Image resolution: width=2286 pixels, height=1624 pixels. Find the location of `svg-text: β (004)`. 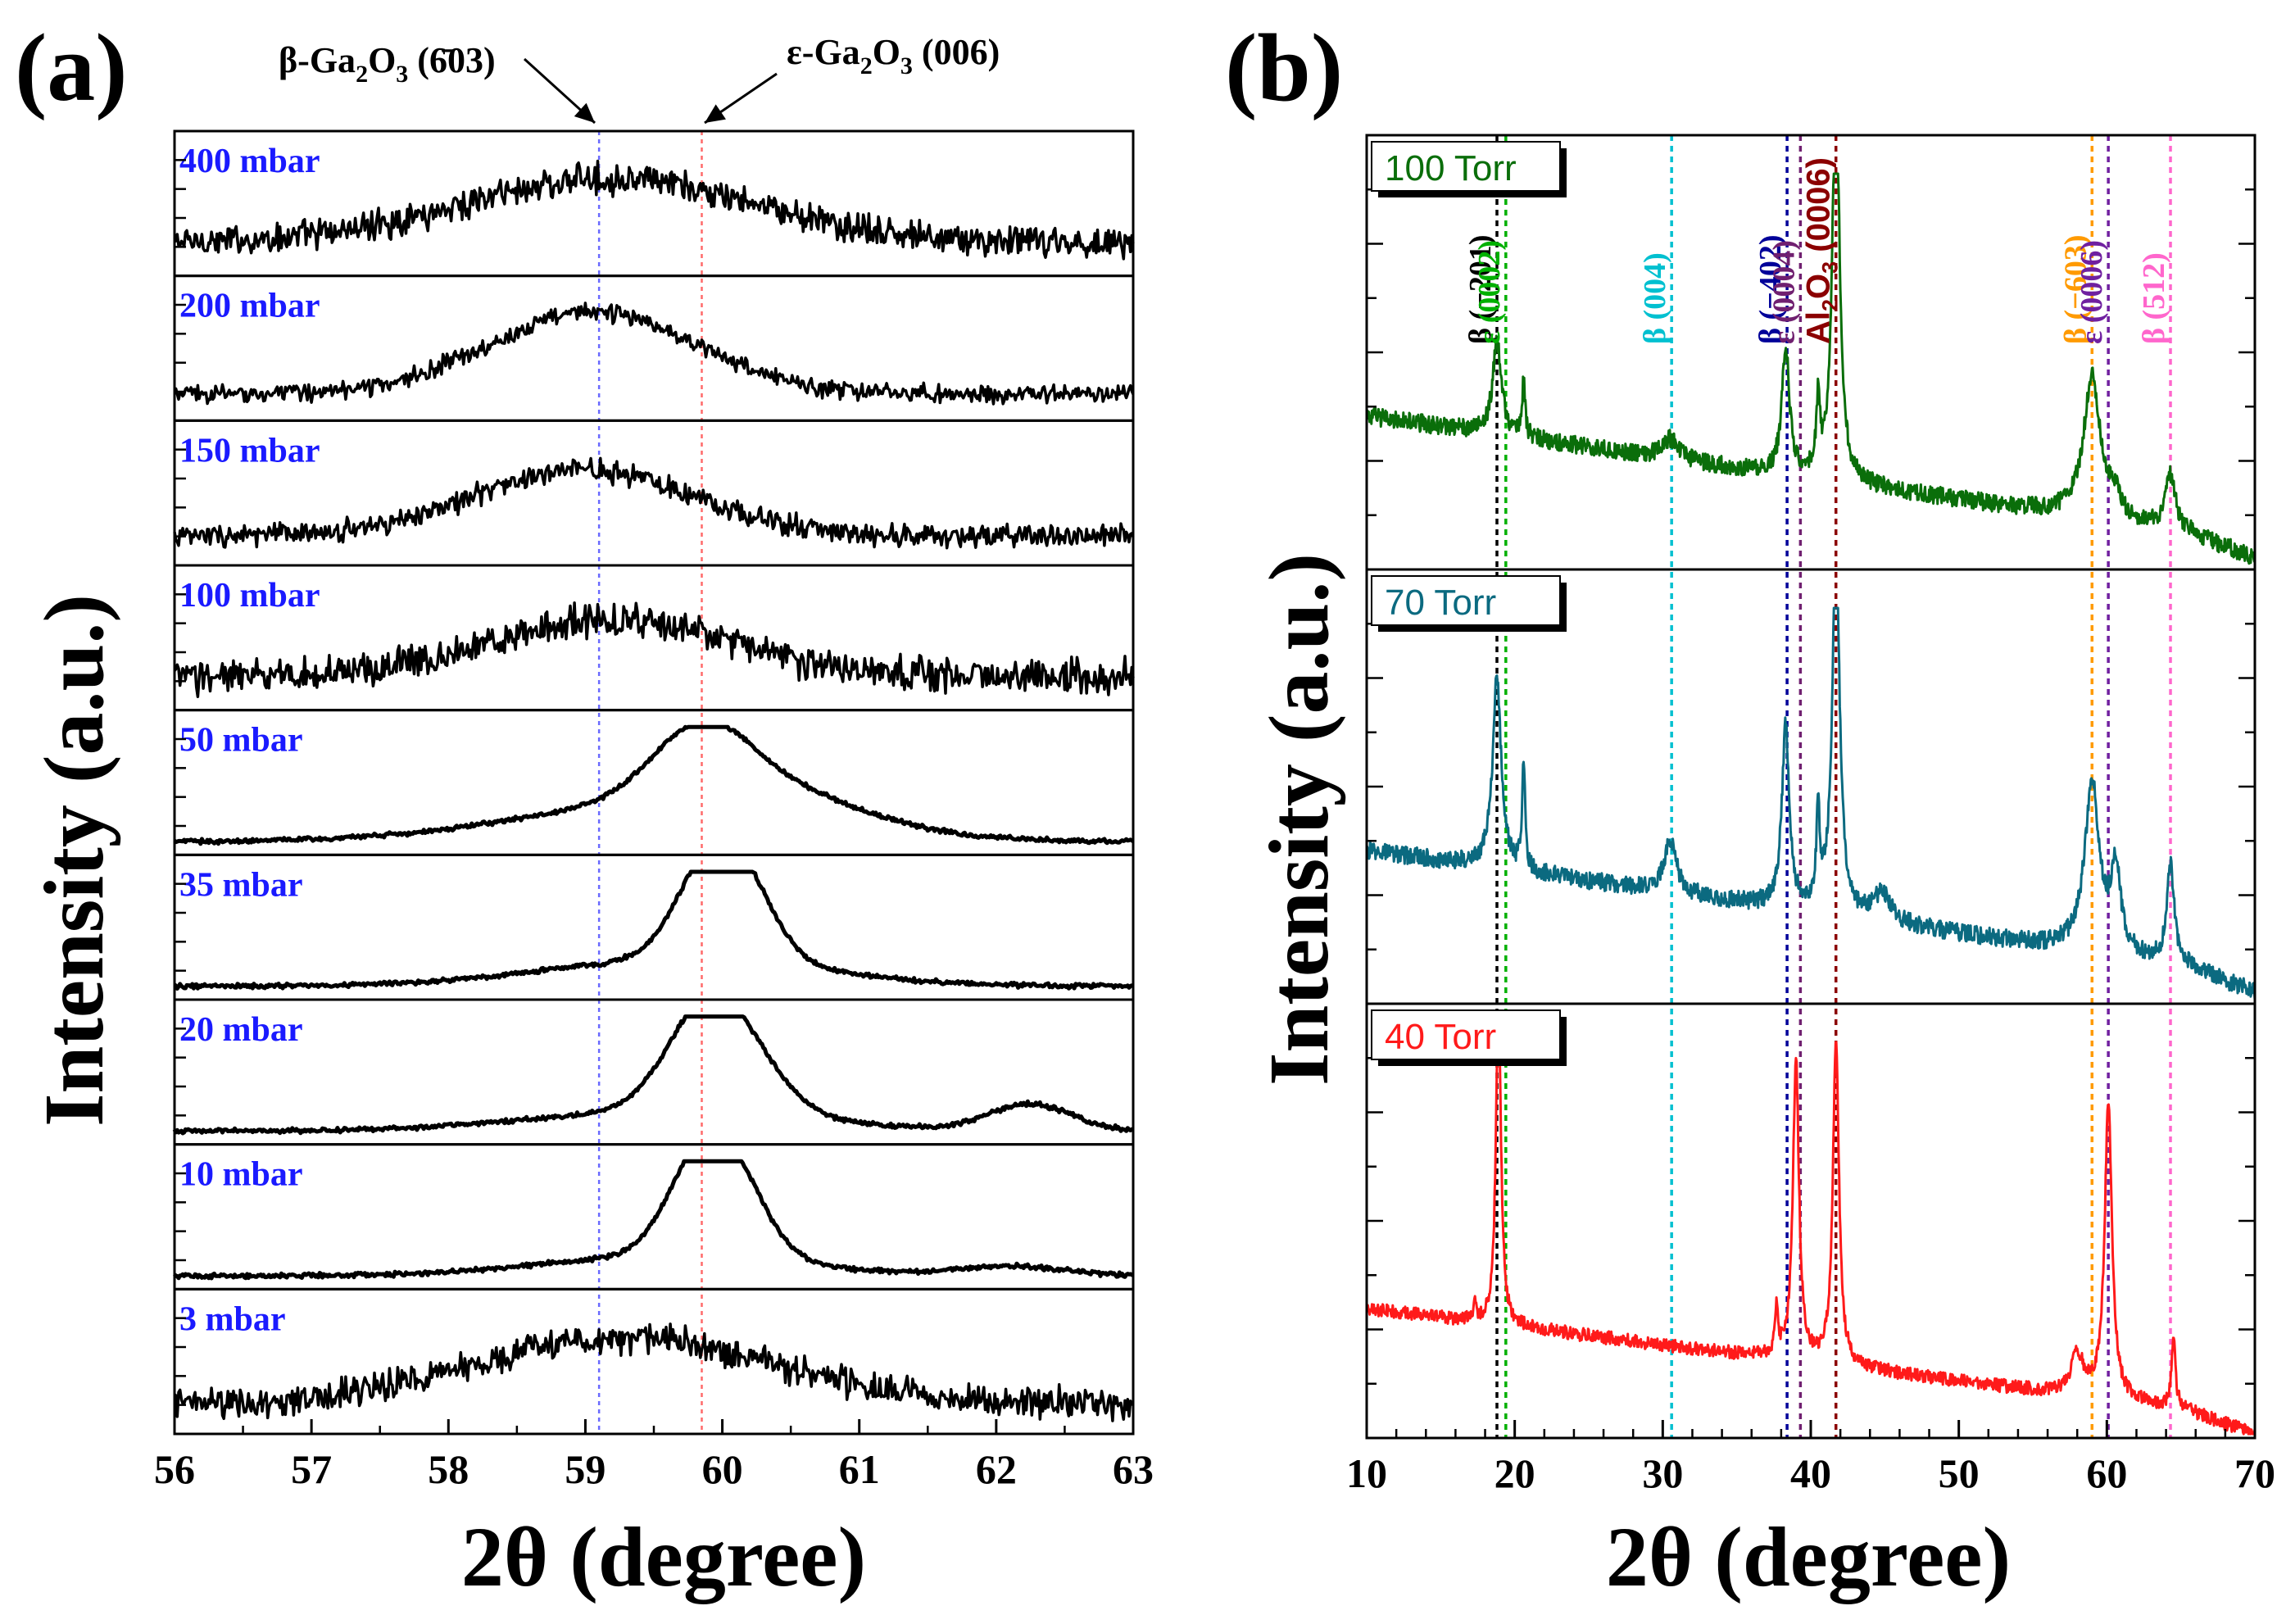

svg-text: β (004) is located at coordinates (1655, 298).